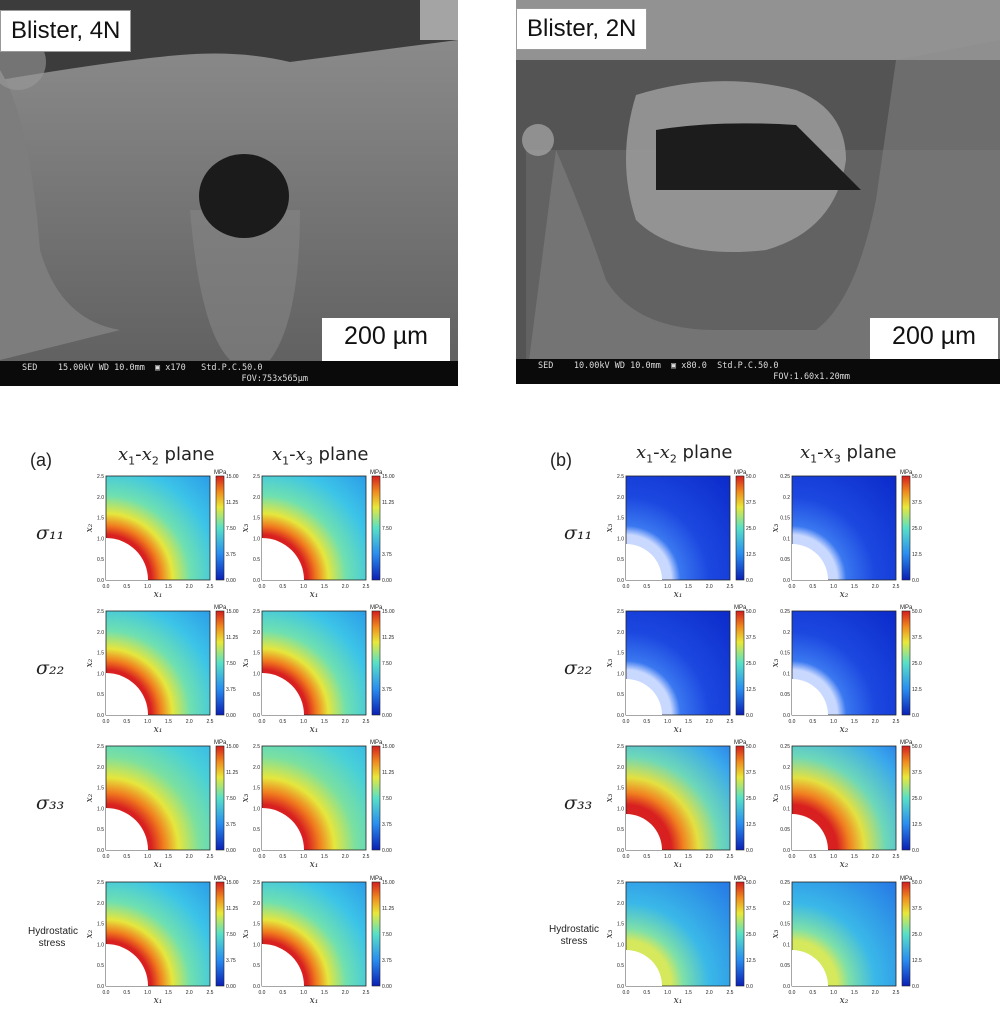 The image size is (1000, 1018). What do you see at coordinates (578, 803) in the screenshot?
I see `row-label-sigma33: σ₃₃` at bounding box center [578, 803].